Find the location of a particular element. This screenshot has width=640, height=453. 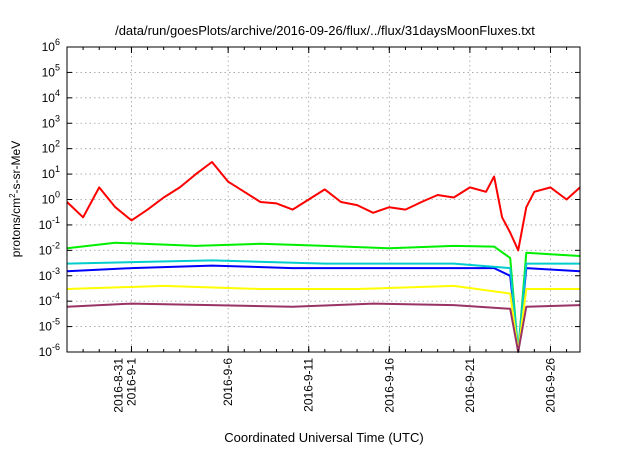

y-tick-label: 10⁻⁴ is located at coordinates (49, 299).